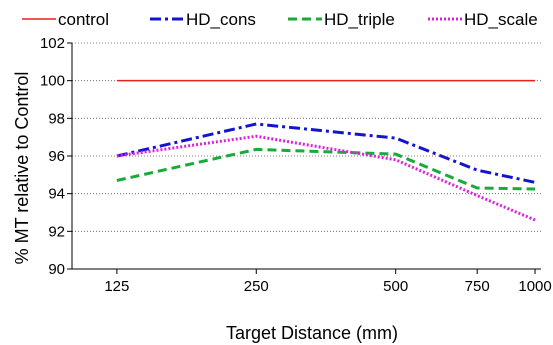  I want to click on legend-label: HD_triple, so click(359, 19).